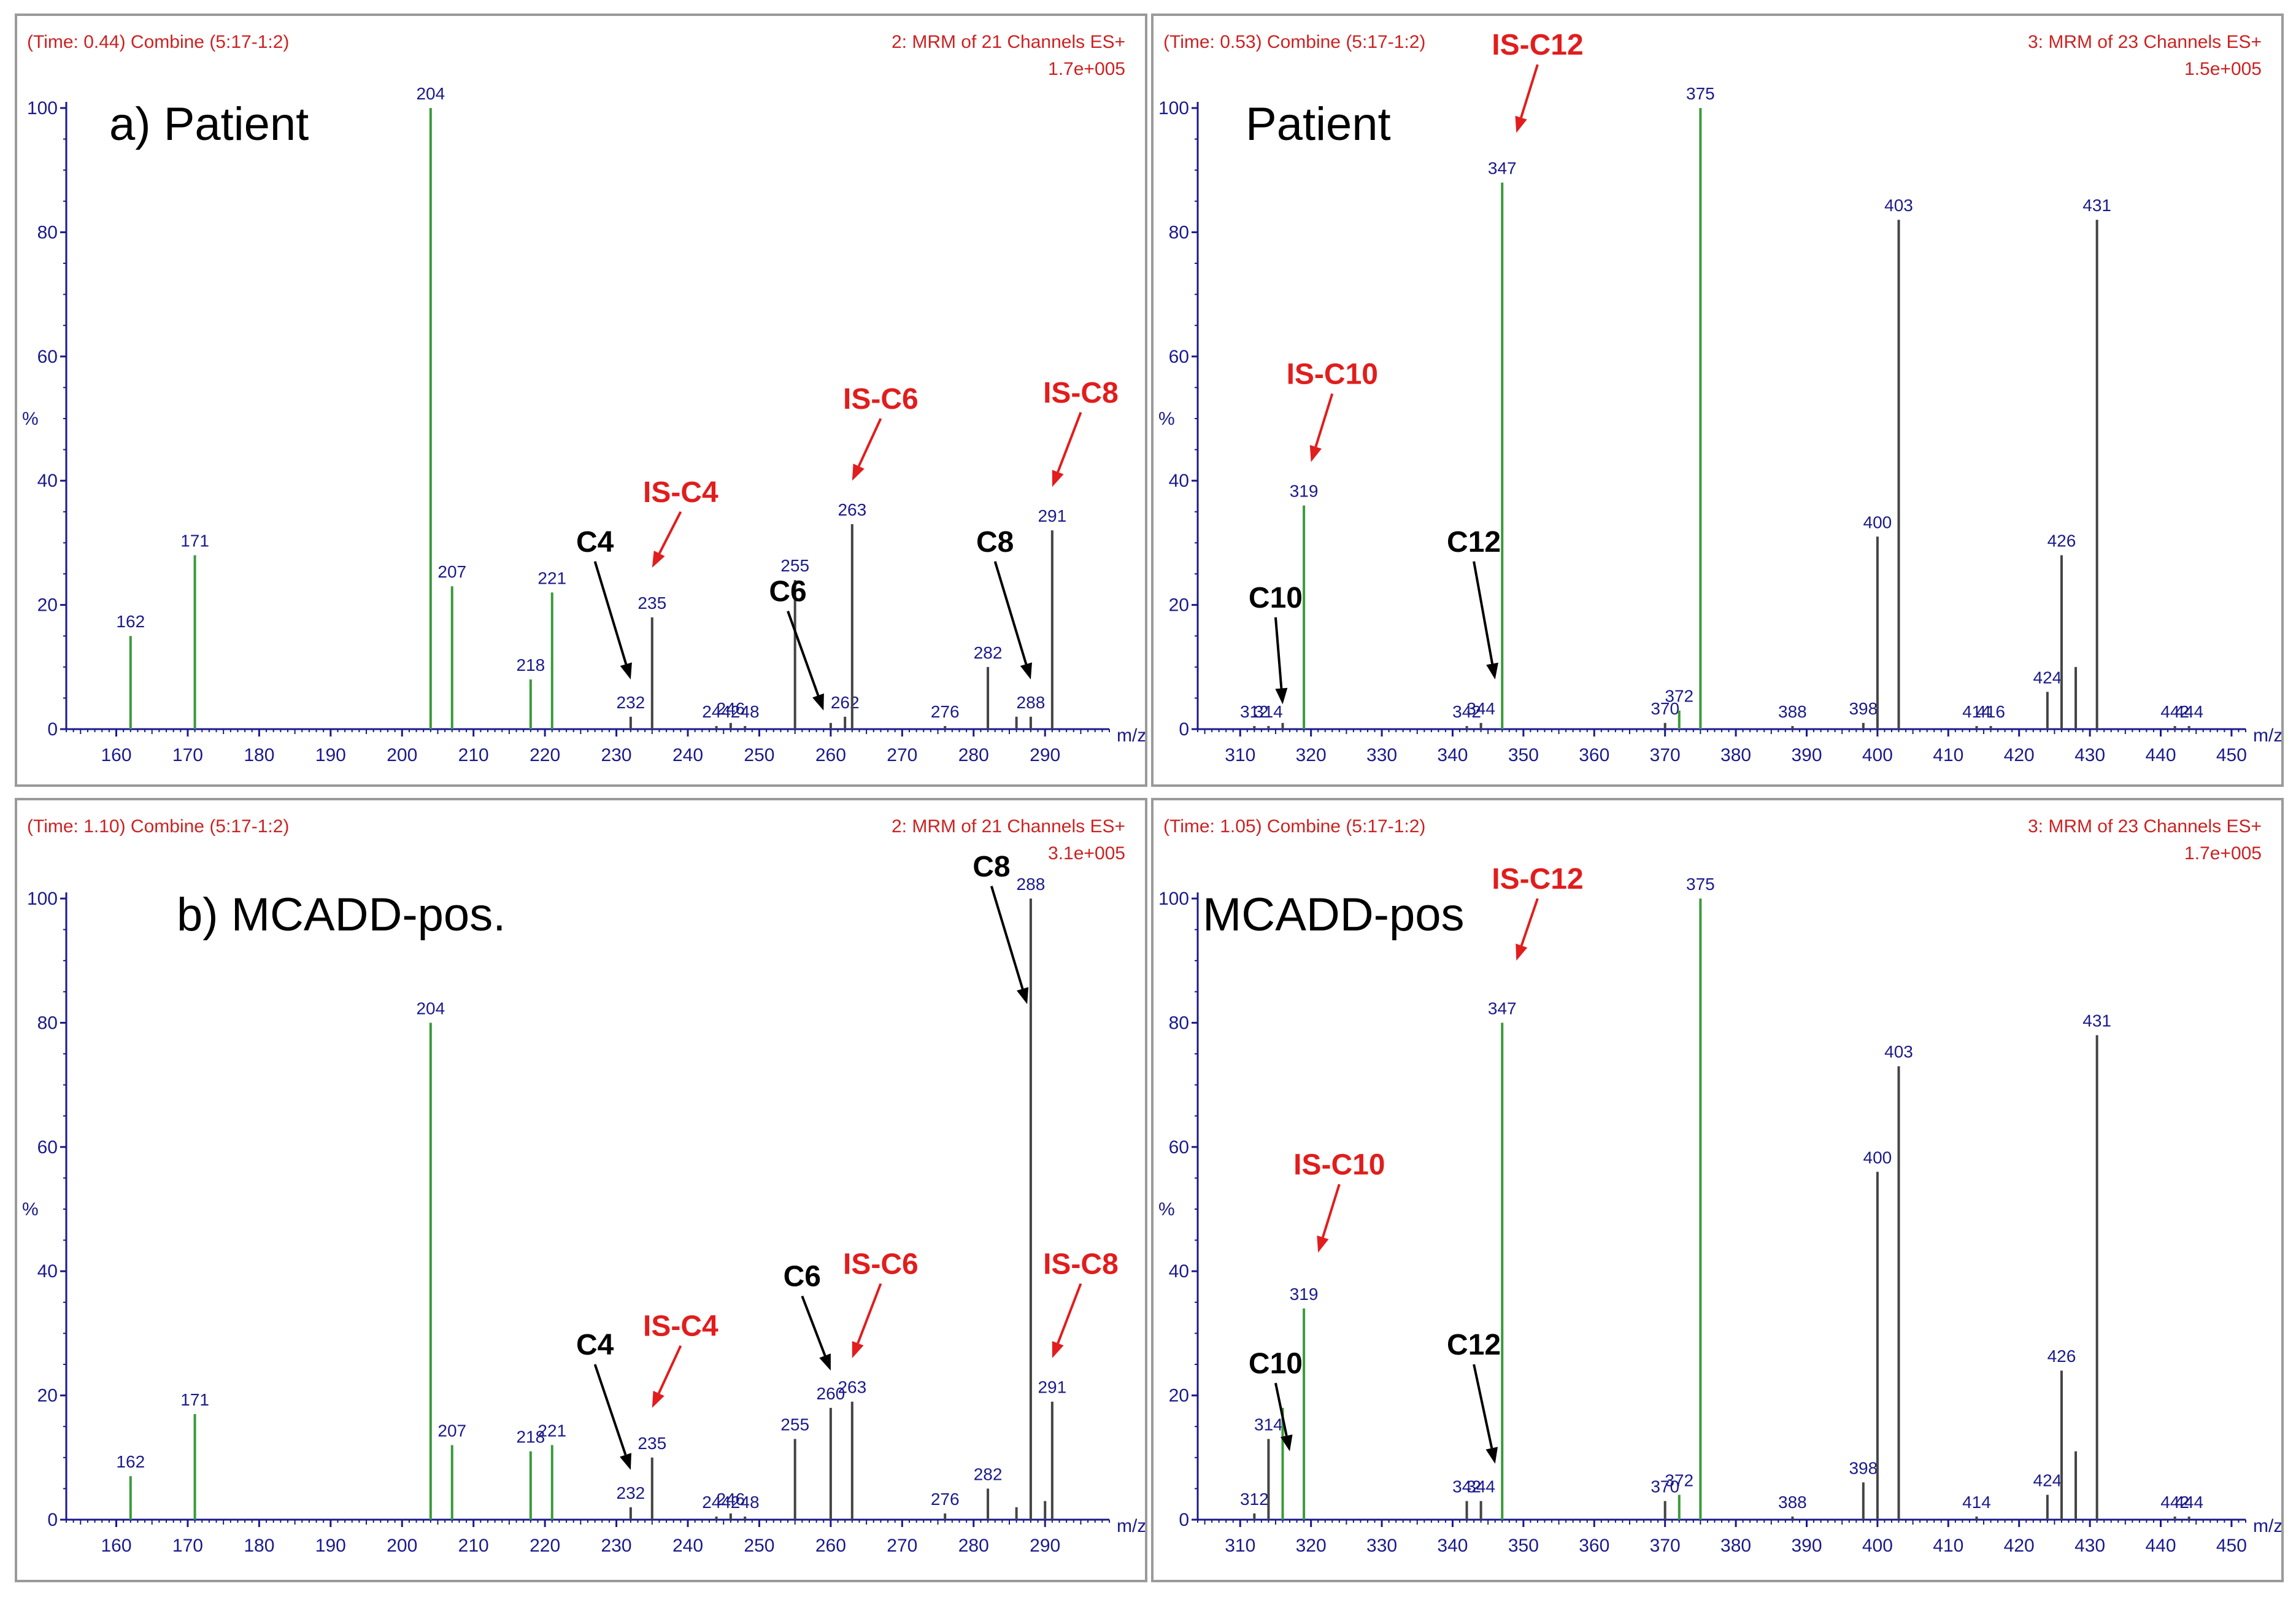  I want to click on scale-label: 1.5e+005, so click(2223, 69).